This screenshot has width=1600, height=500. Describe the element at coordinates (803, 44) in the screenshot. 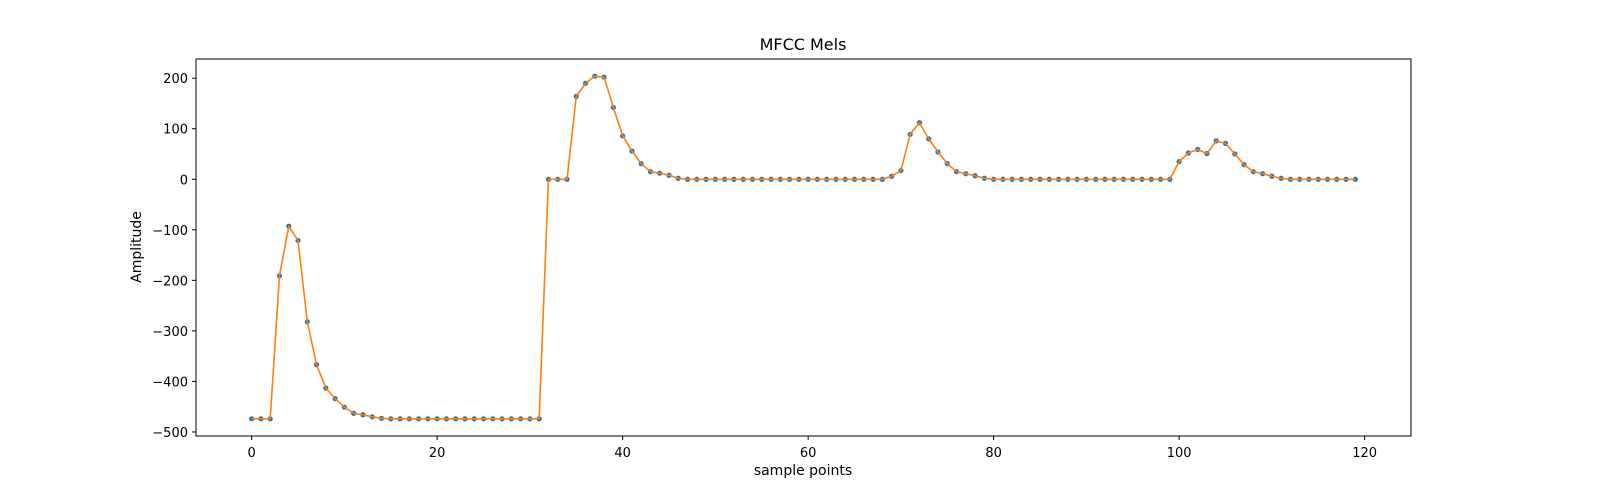

I see `chart-title: MFCC Mels` at that location.